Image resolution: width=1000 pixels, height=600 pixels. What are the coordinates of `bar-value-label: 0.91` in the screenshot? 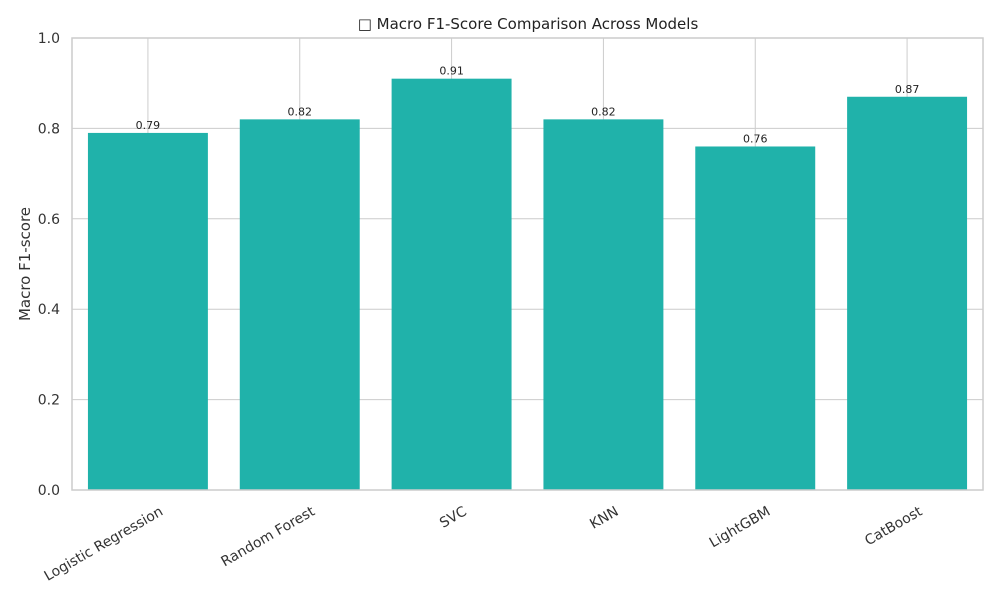 It's located at (451, 71).